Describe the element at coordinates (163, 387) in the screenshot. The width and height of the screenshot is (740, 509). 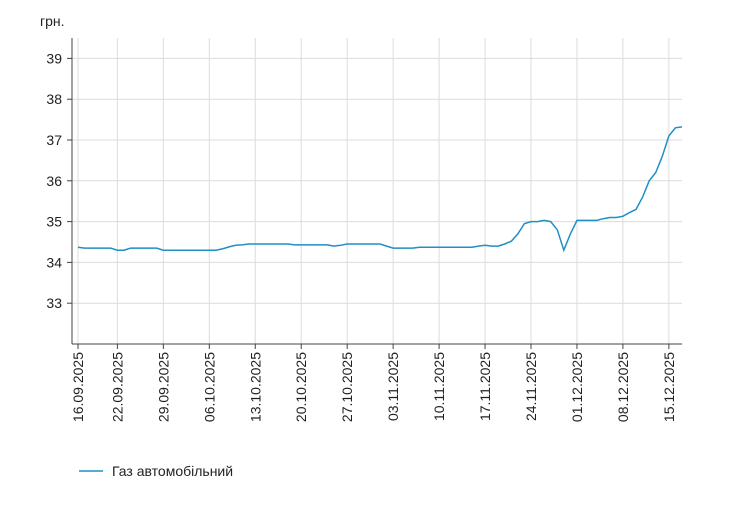
I see `x-tick-label: 29.09.2025` at that location.